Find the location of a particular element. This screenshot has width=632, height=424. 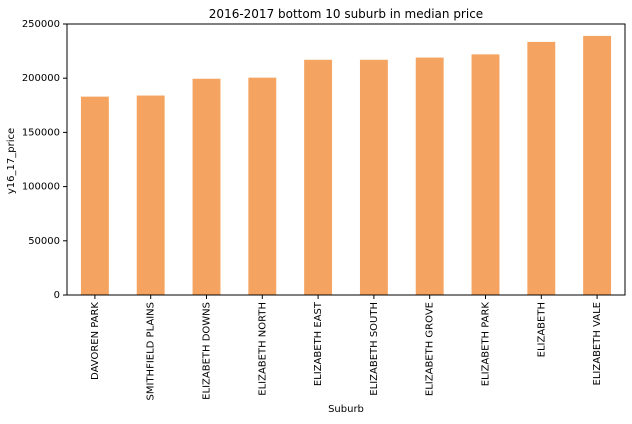

y-axis-label: y16_17_price is located at coordinates (11, 161).